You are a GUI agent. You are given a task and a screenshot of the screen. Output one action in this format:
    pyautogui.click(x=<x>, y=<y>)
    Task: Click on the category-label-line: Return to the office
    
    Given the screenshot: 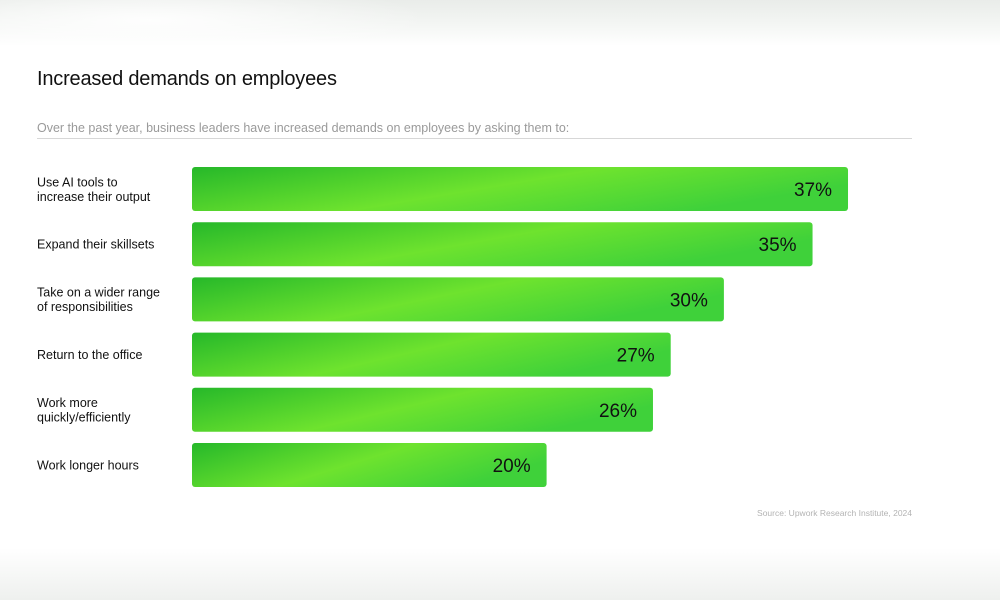 What is the action you would take?
    pyautogui.click(x=89, y=355)
    